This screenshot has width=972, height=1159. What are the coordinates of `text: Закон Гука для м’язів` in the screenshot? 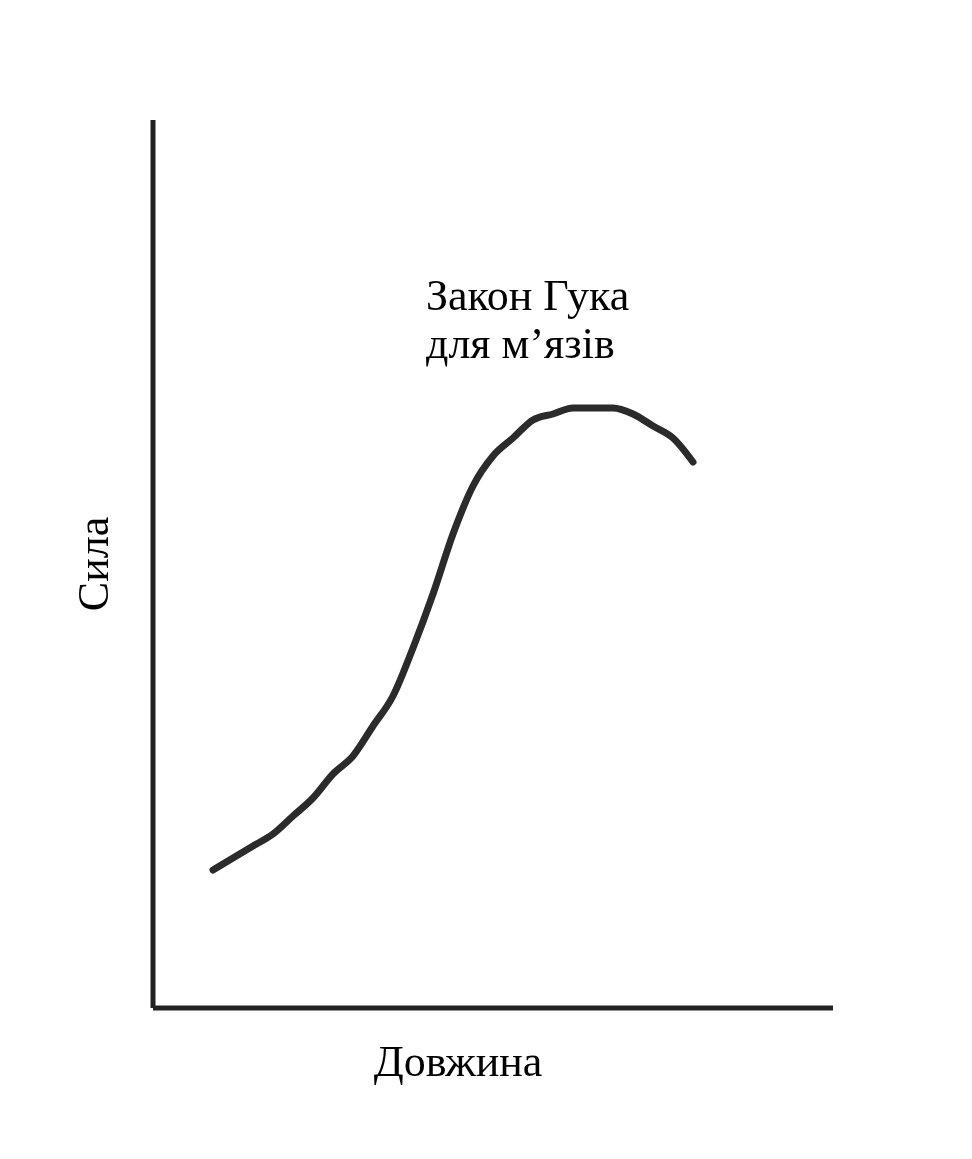 It's located at (528, 319).